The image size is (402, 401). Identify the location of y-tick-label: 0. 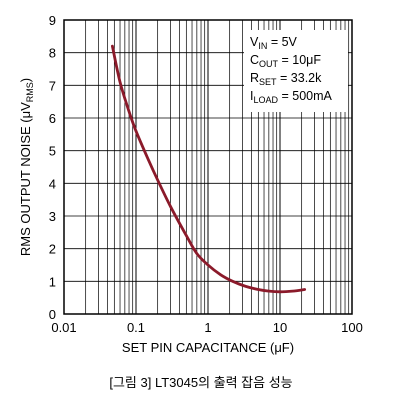
(52, 314).